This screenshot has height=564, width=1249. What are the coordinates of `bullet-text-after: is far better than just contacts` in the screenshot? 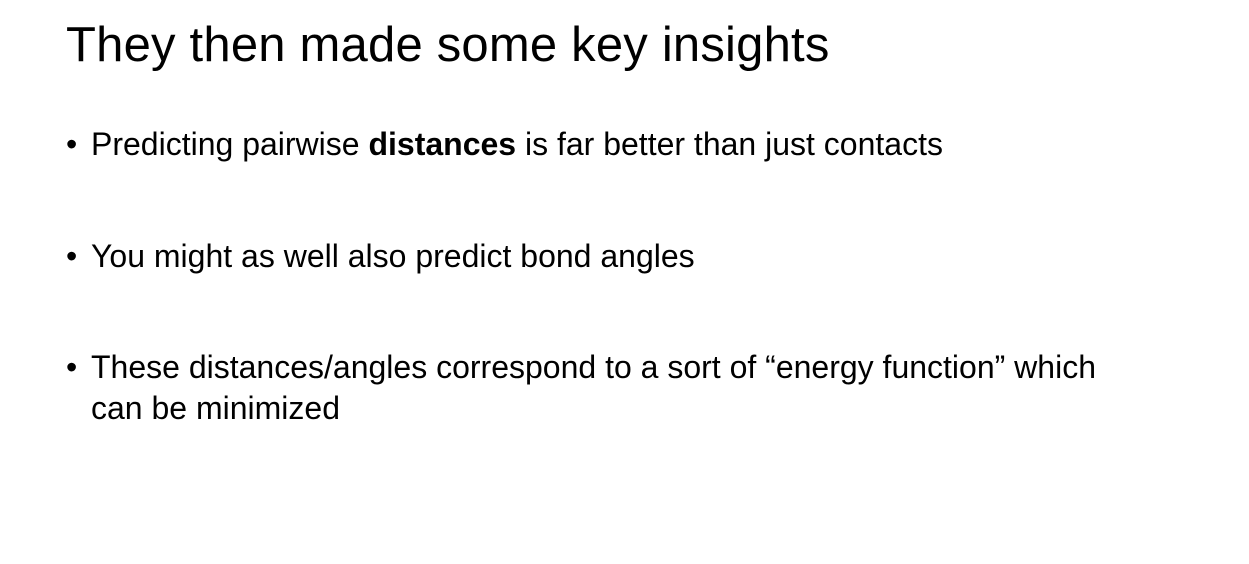 It's located at (729, 144).